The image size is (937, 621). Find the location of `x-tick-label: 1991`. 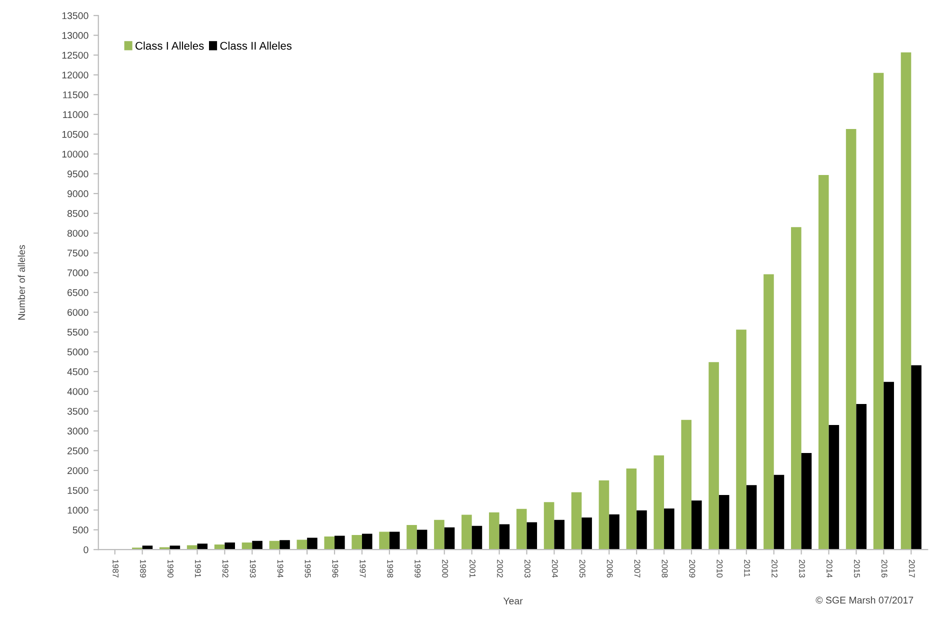

x-tick-label: 1991 is located at coordinates (198, 569).